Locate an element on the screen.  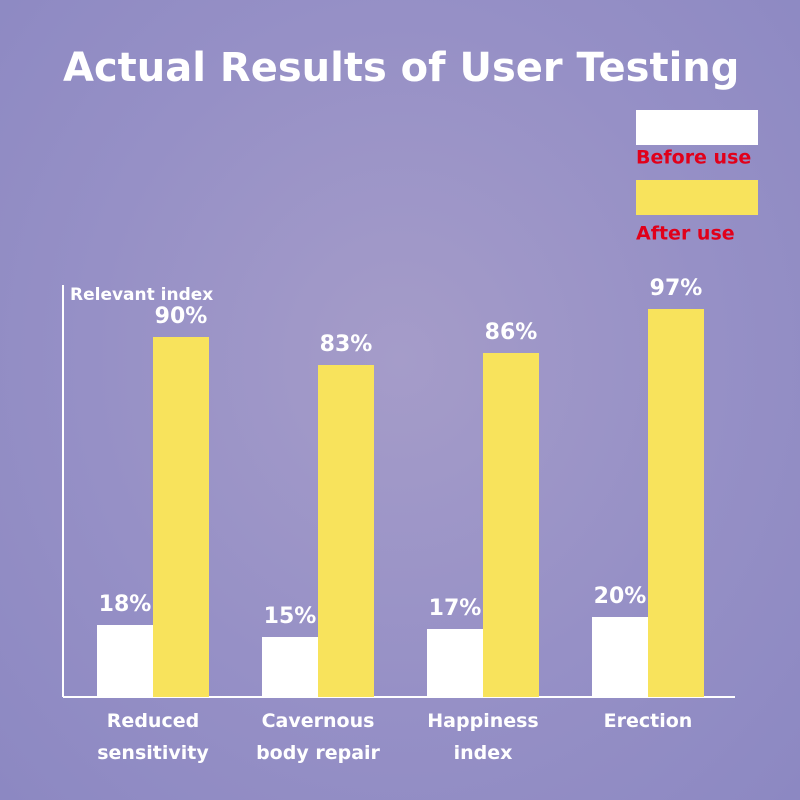
value-label: 20% is located at coordinates (620, 596).